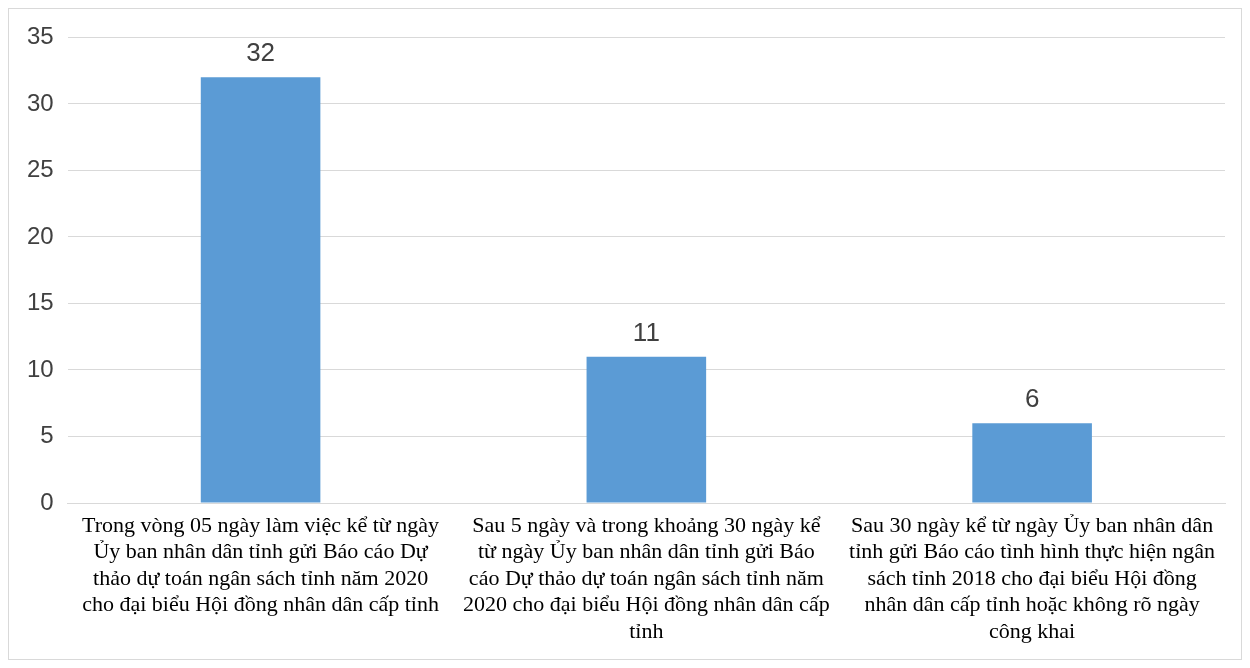  What do you see at coordinates (40, 368) in the screenshot?
I see `y-tick-label: 10` at bounding box center [40, 368].